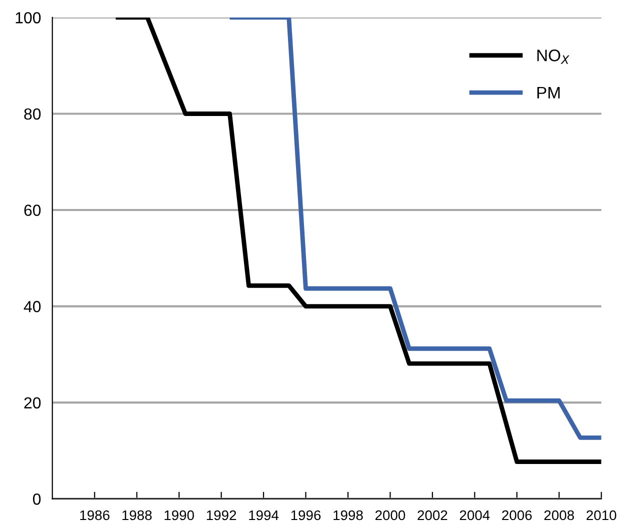  I want to click on x-tick-label: 2008, so click(559, 515).